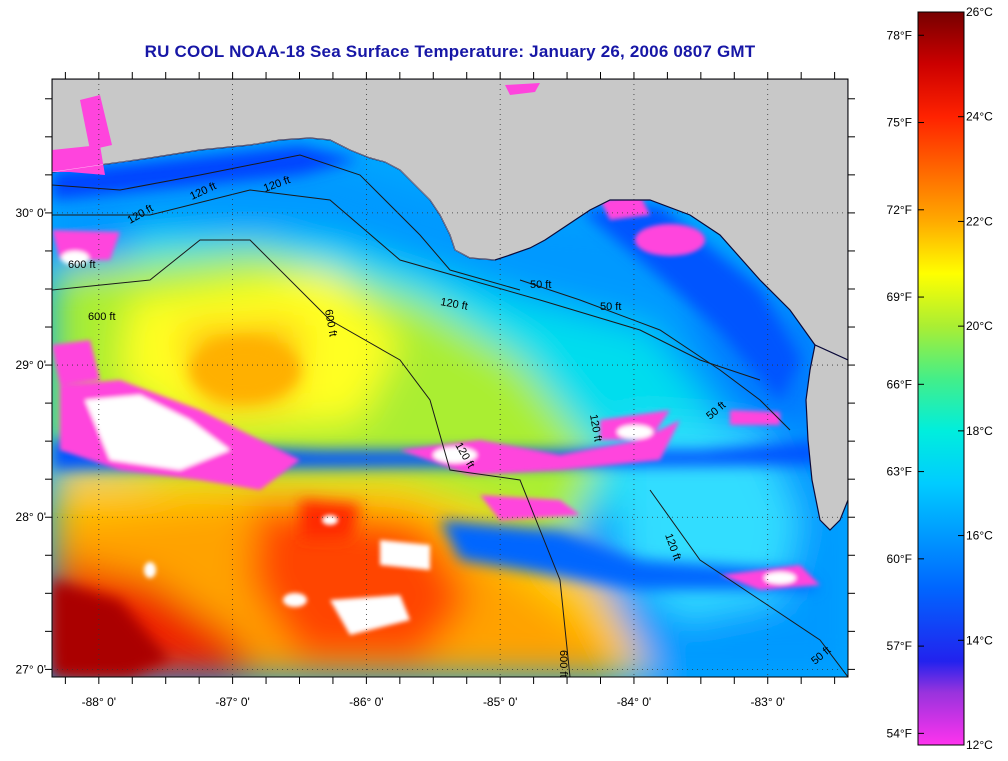  What do you see at coordinates (899, 472) in the screenshot?
I see `colorbar-label-f: 63°F` at bounding box center [899, 472].